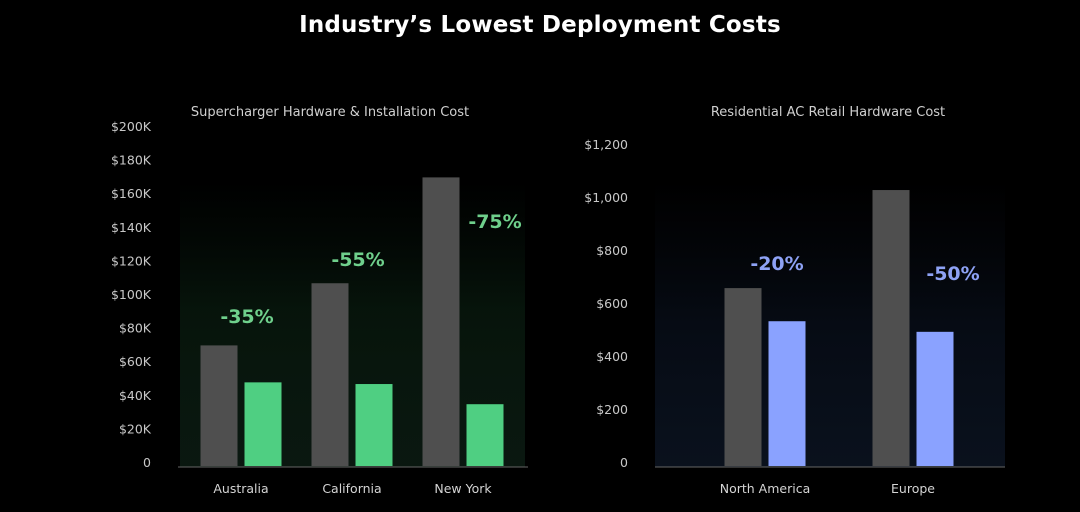 Image resolution: width=1080 pixels, height=512 pixels. Describe the element at coordinates (765, 488) in the screenshot. I see `category-label: North America` at that location.